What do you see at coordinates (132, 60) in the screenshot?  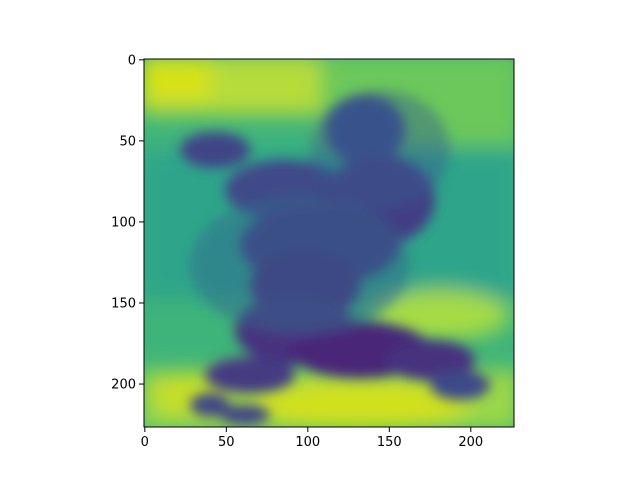 I see `y-tick-label: 0` at bounding box center [132, 60].